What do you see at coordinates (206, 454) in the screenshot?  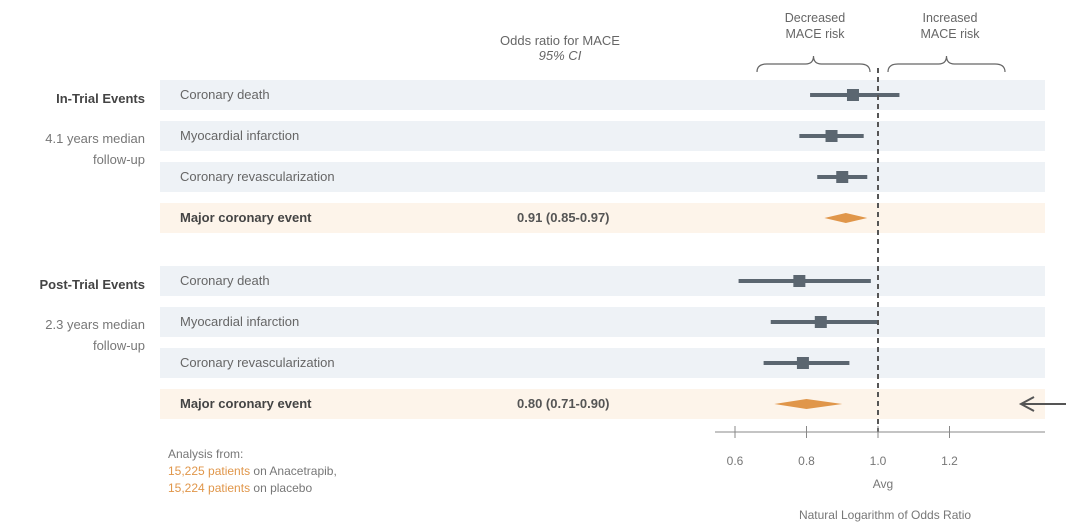 I see `footnote-line1: Analysis from:` at bounding box center [206, 454].